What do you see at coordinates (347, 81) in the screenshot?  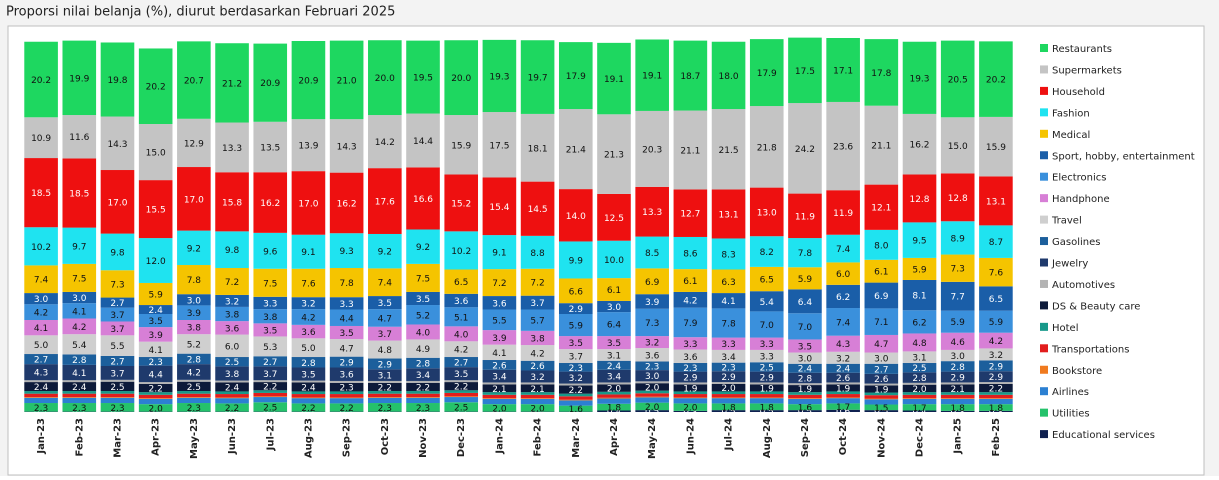 I see `data-label: 21.0` at bounding box center [347, 81].